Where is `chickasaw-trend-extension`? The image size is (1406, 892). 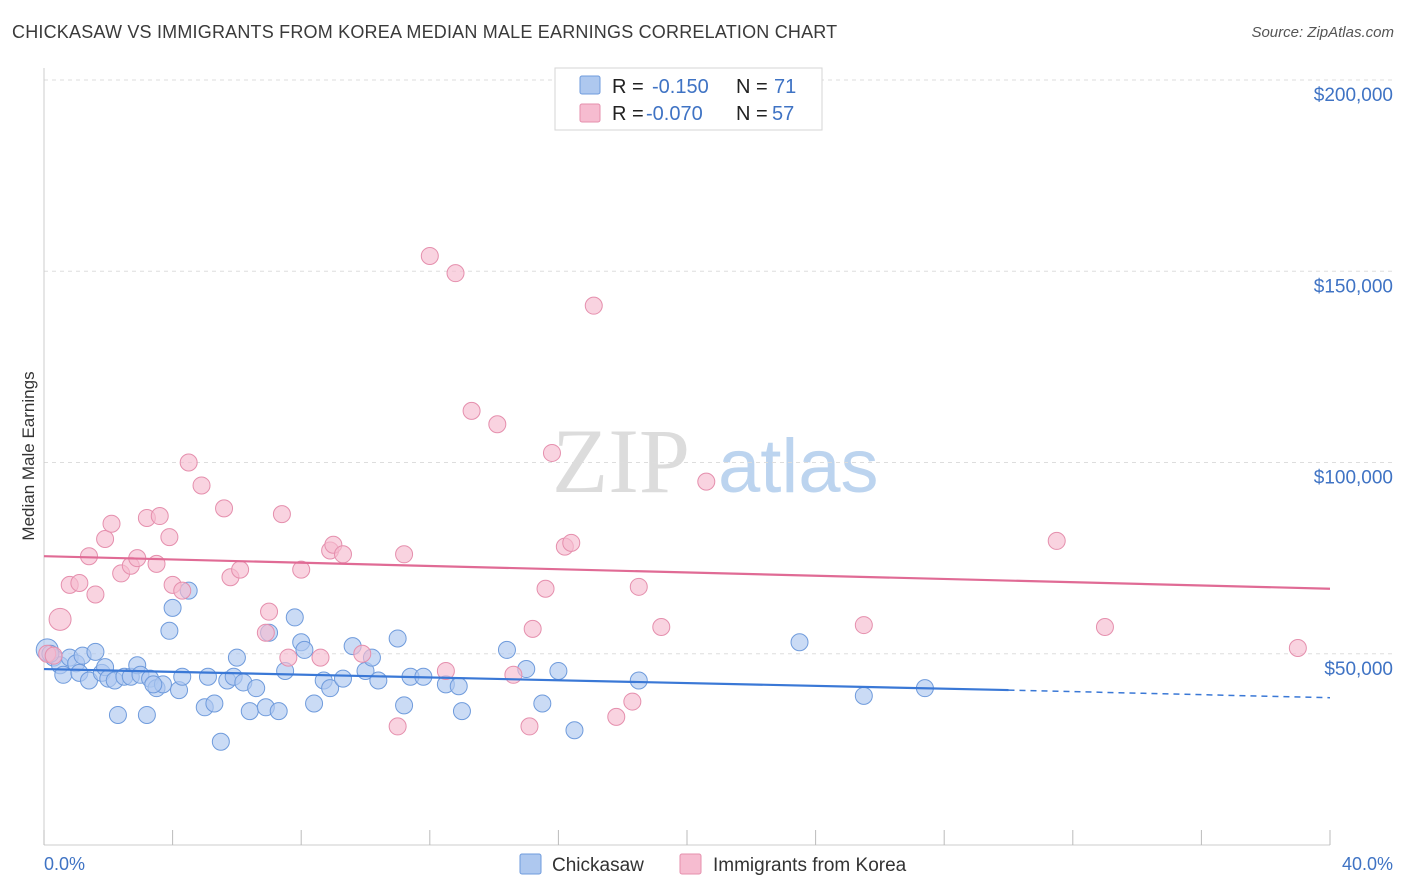 chickasaw-trend-extension is located at coordinates (1169, 694).